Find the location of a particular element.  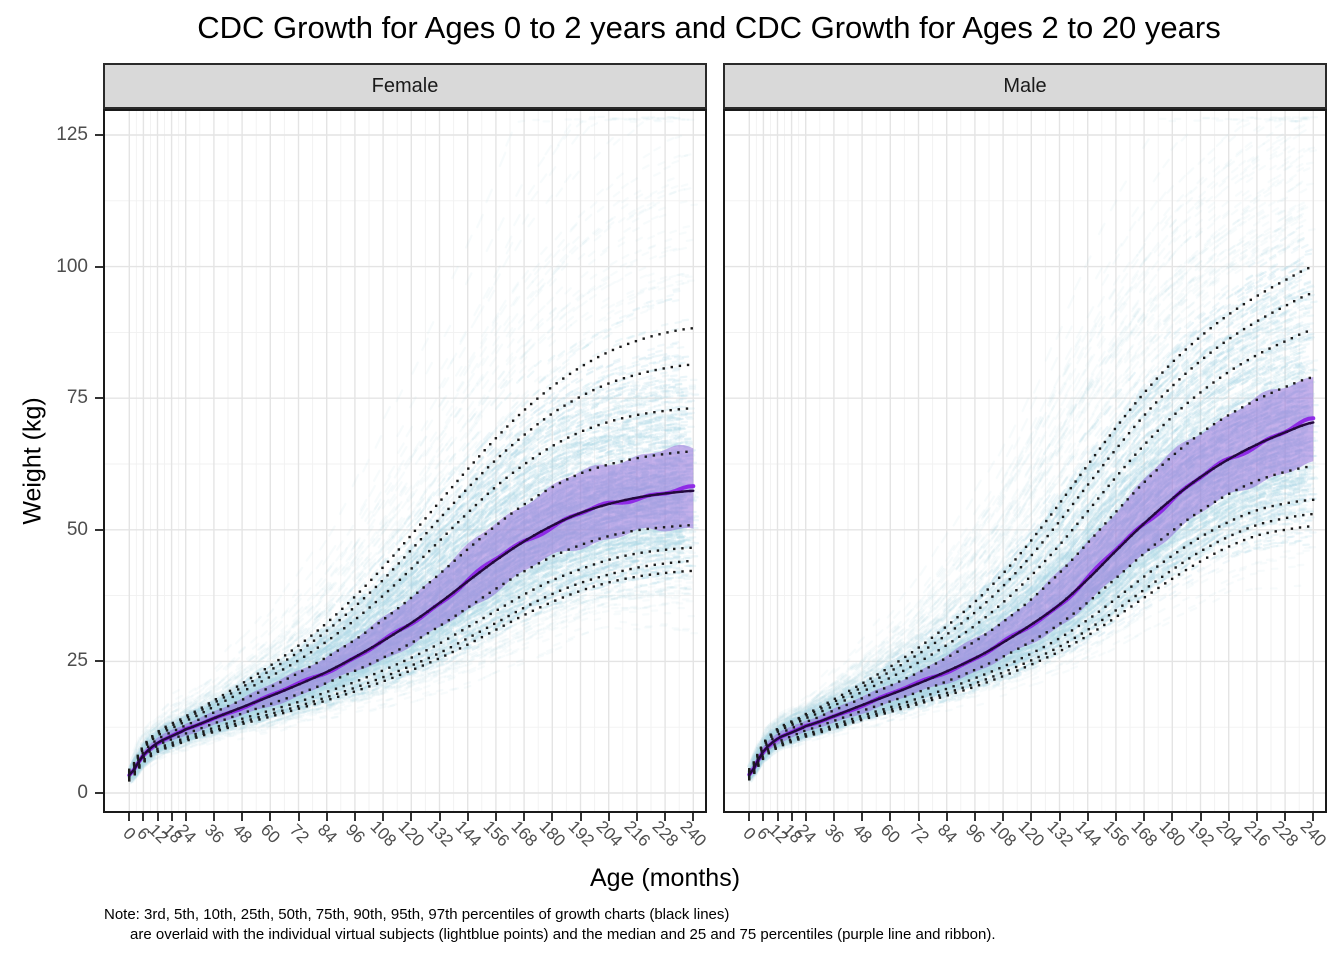

y-tick-label-25: 25 is located at coordinates (77, 661).